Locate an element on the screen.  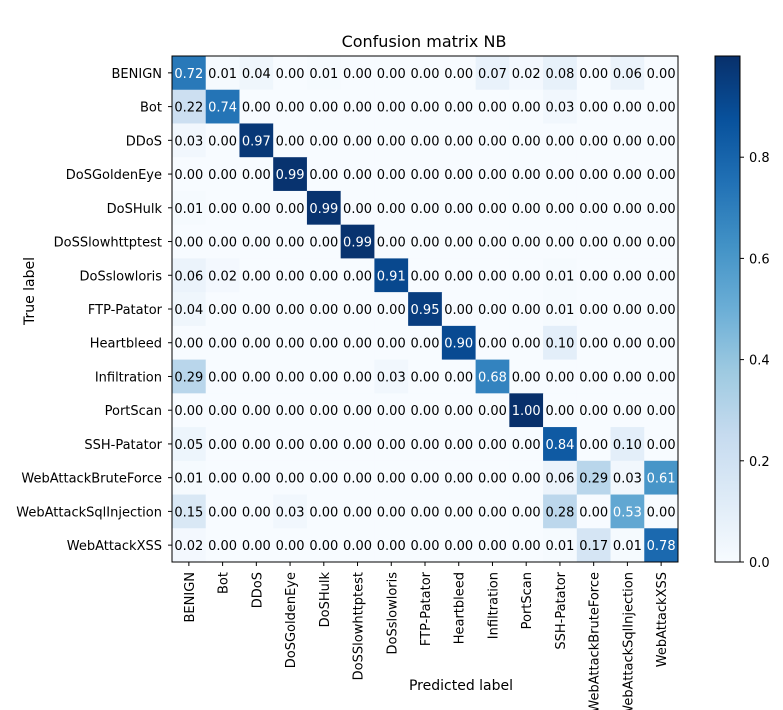
cell-value-label: 0.06 is located at coordinates (559, 479).